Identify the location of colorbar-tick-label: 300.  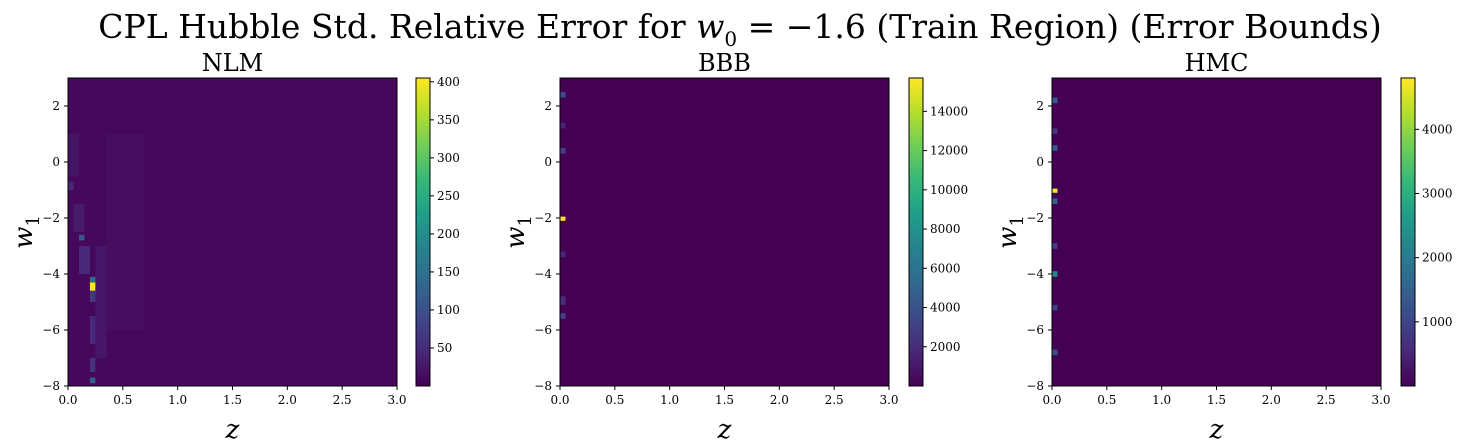
(448, 158).